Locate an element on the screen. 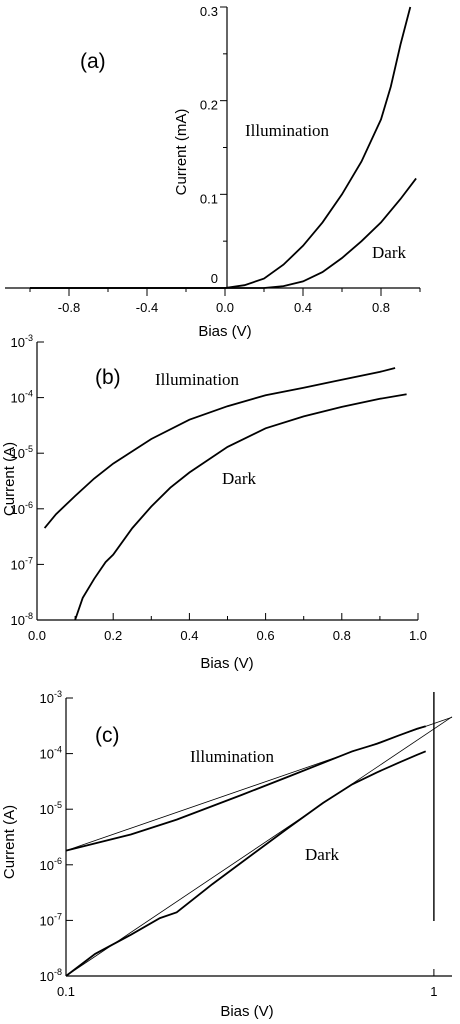 The height and width of the screenshot is (1024, 460). panel-a-y-tick-label: 0.2 is located at coordinates (209, 105).